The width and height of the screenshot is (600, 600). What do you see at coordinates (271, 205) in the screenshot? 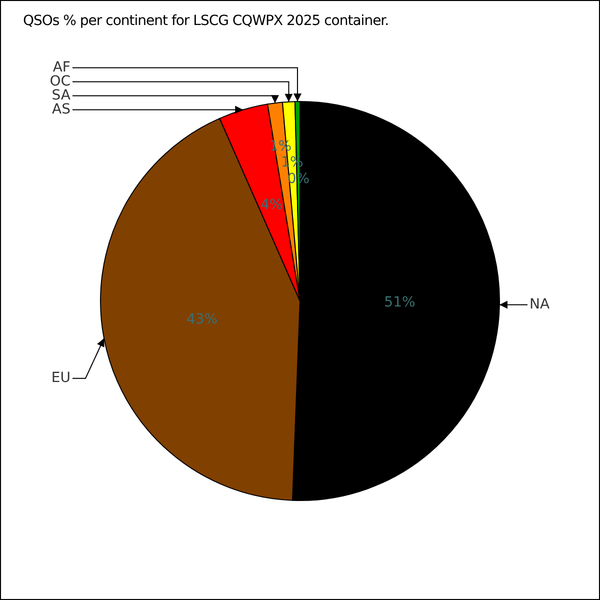
I see `data-label: 4%` at bounding box center [271, 205].